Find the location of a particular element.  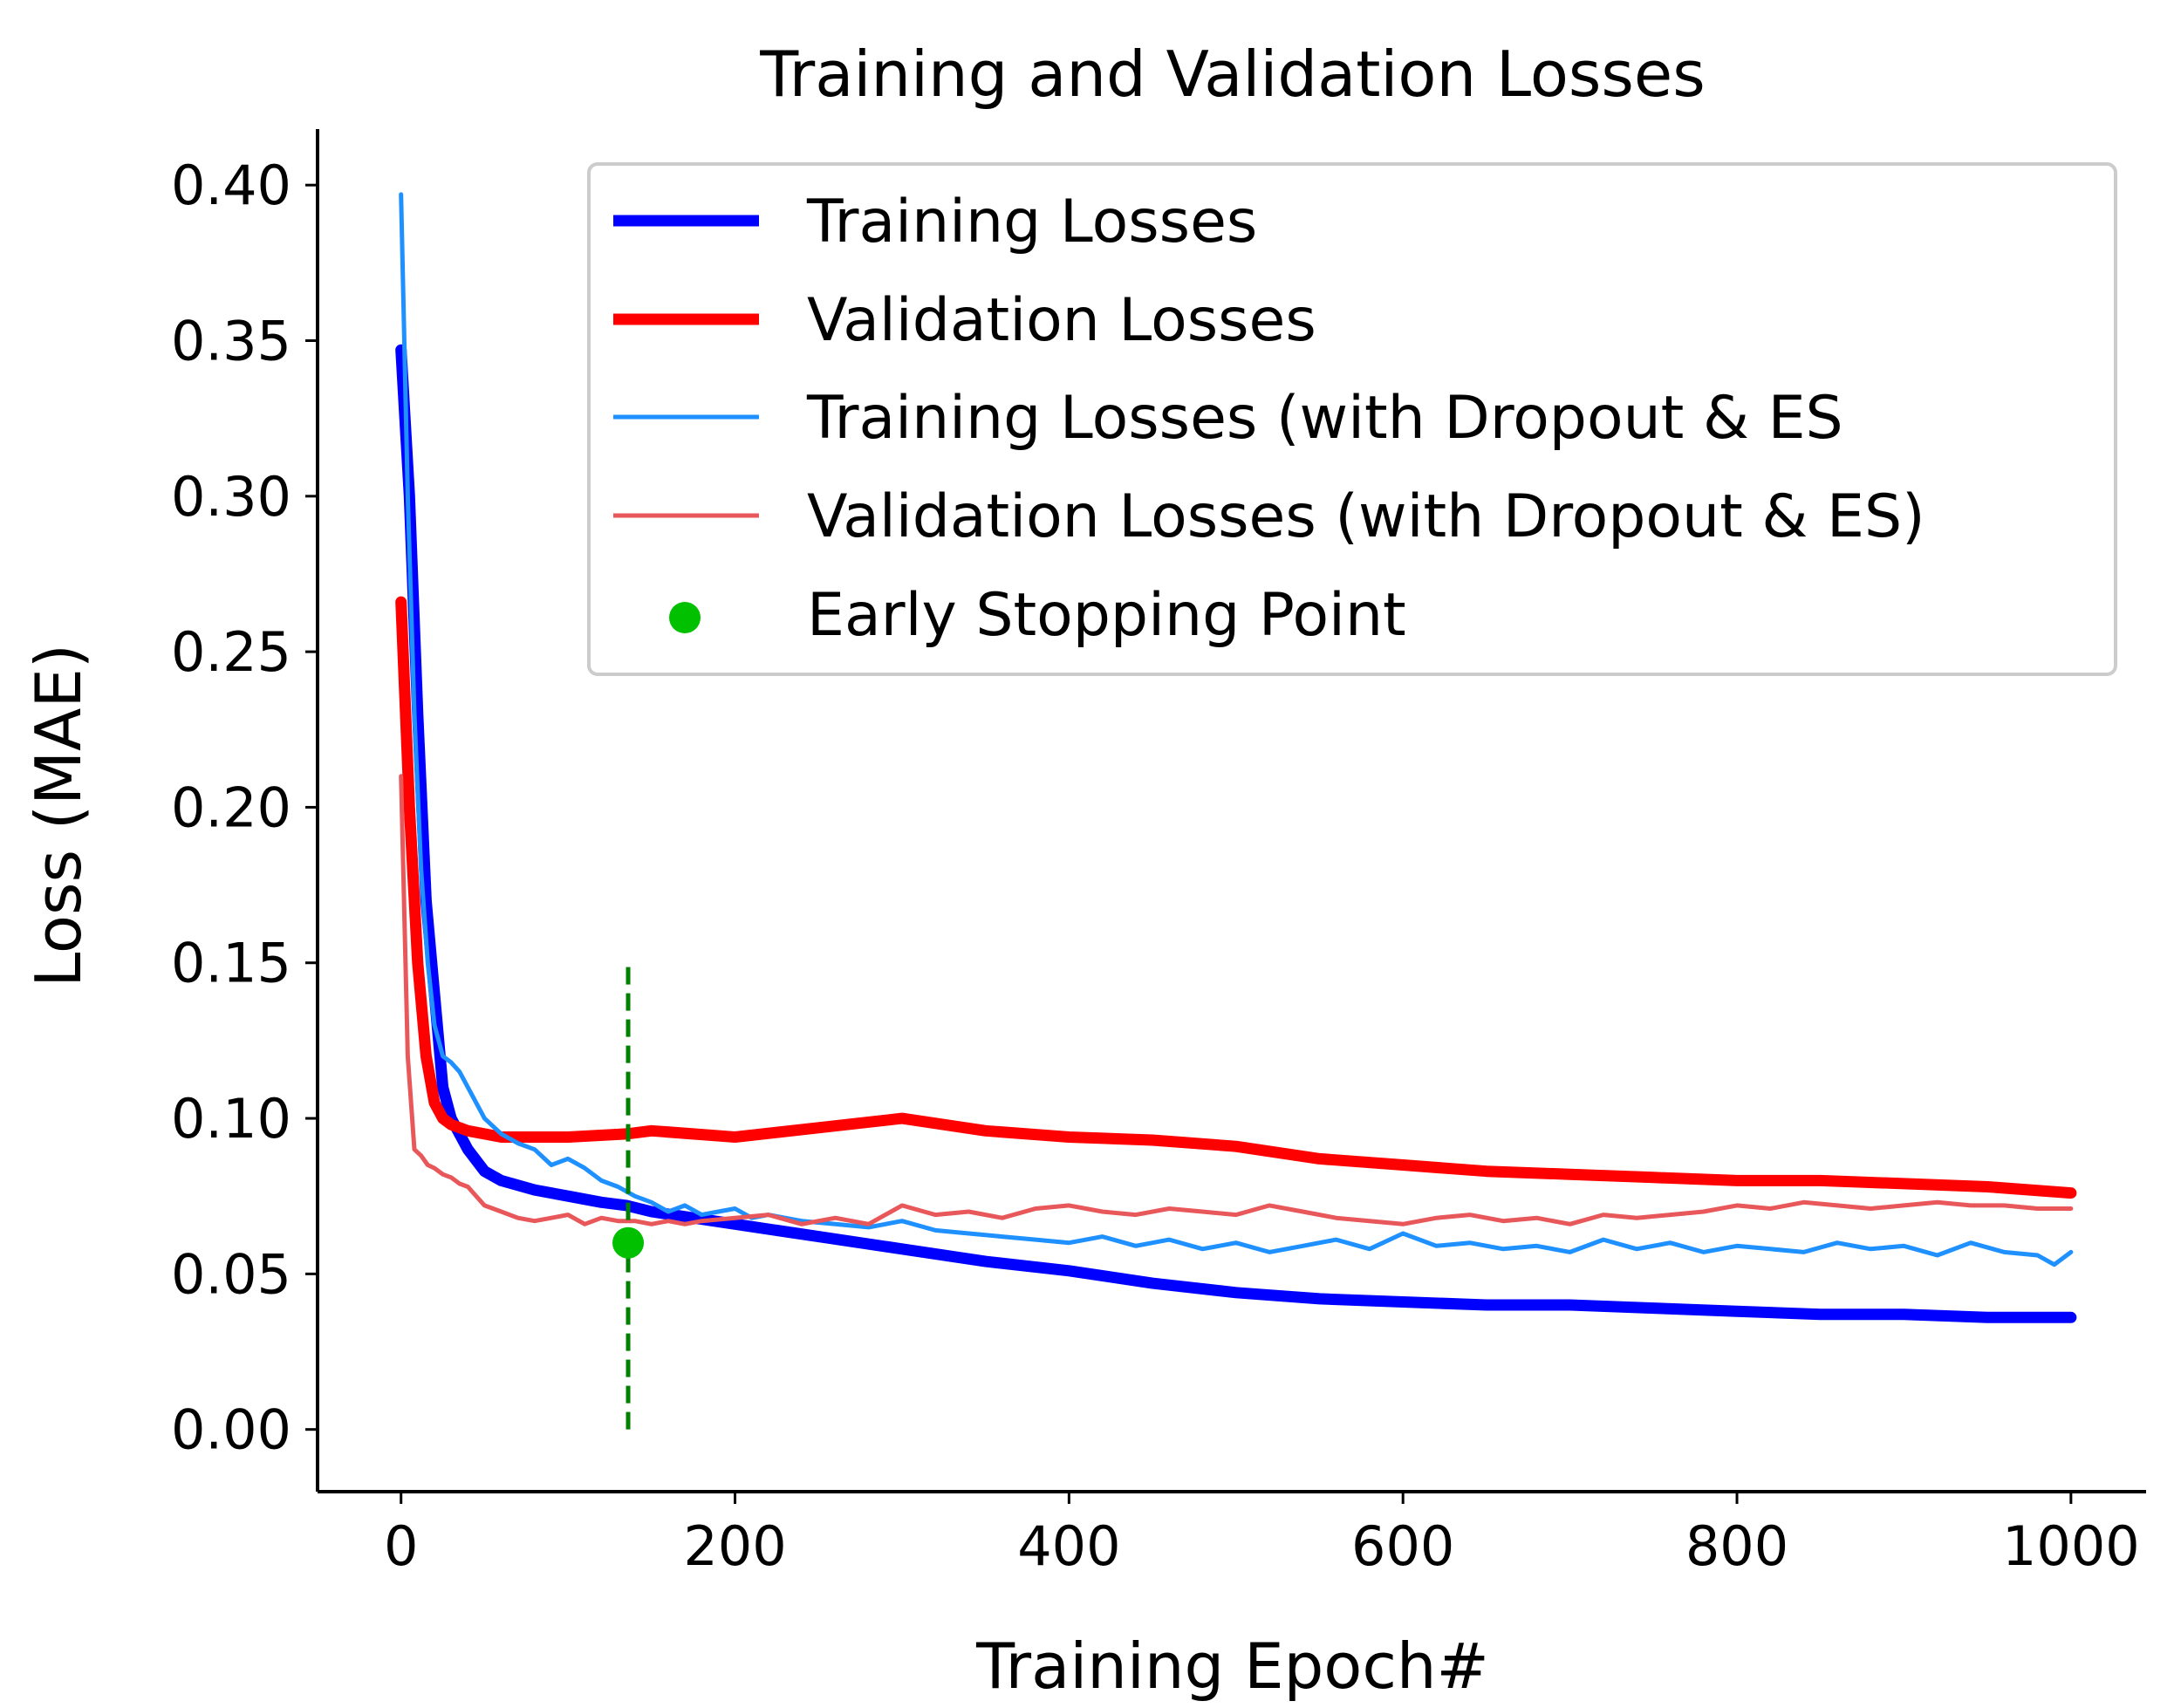

y-tick-label: 0.30 is located at coordinates (231, 497).